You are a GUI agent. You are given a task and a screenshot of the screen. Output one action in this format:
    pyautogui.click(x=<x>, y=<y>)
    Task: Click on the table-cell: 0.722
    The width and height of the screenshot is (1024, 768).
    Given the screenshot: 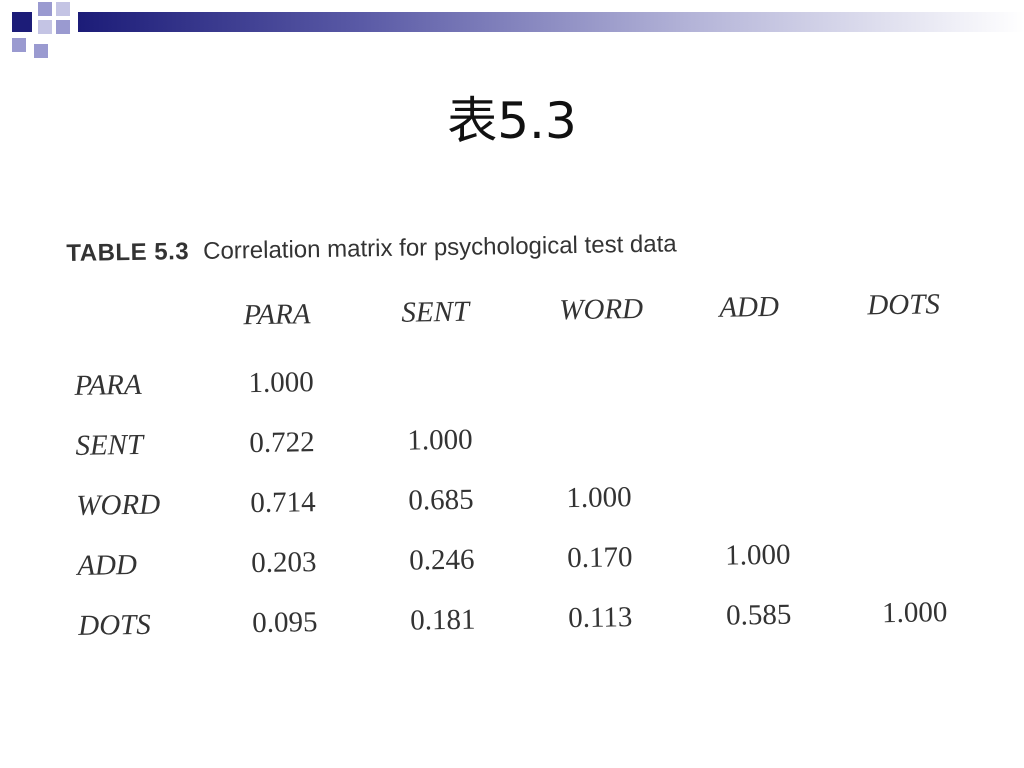 What is the action you would take?
    pyautogui.click(x=282, y=443)
    